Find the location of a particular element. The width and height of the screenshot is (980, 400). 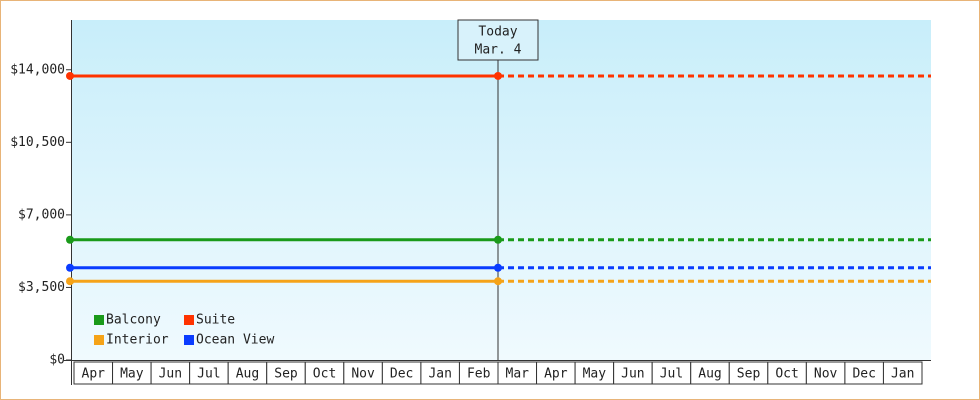

legend-label: Ocean View is located at coordinates (235, 340).